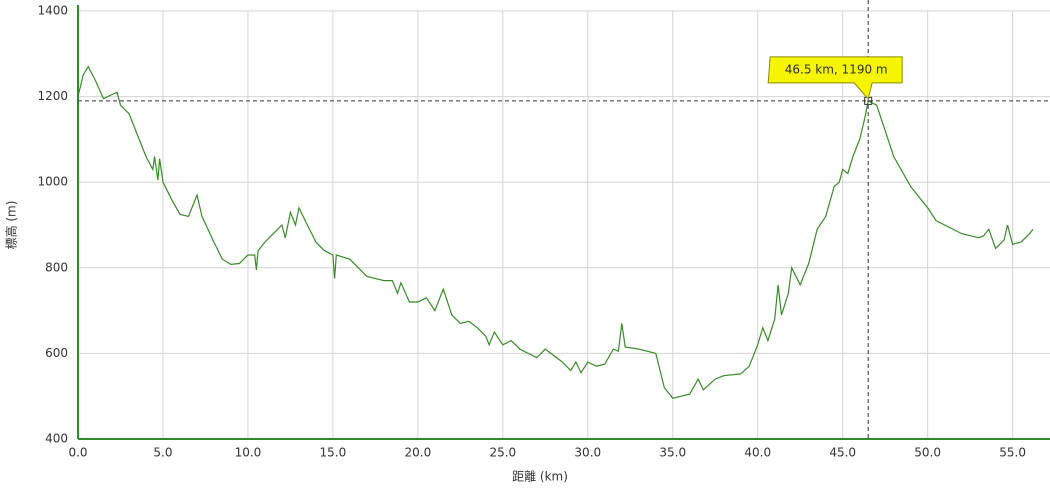 The width and height of the screenshot is (1050, 489). Describe the element at coordinates (835, 78) in the screenshot. I see `callout-box` at that location.